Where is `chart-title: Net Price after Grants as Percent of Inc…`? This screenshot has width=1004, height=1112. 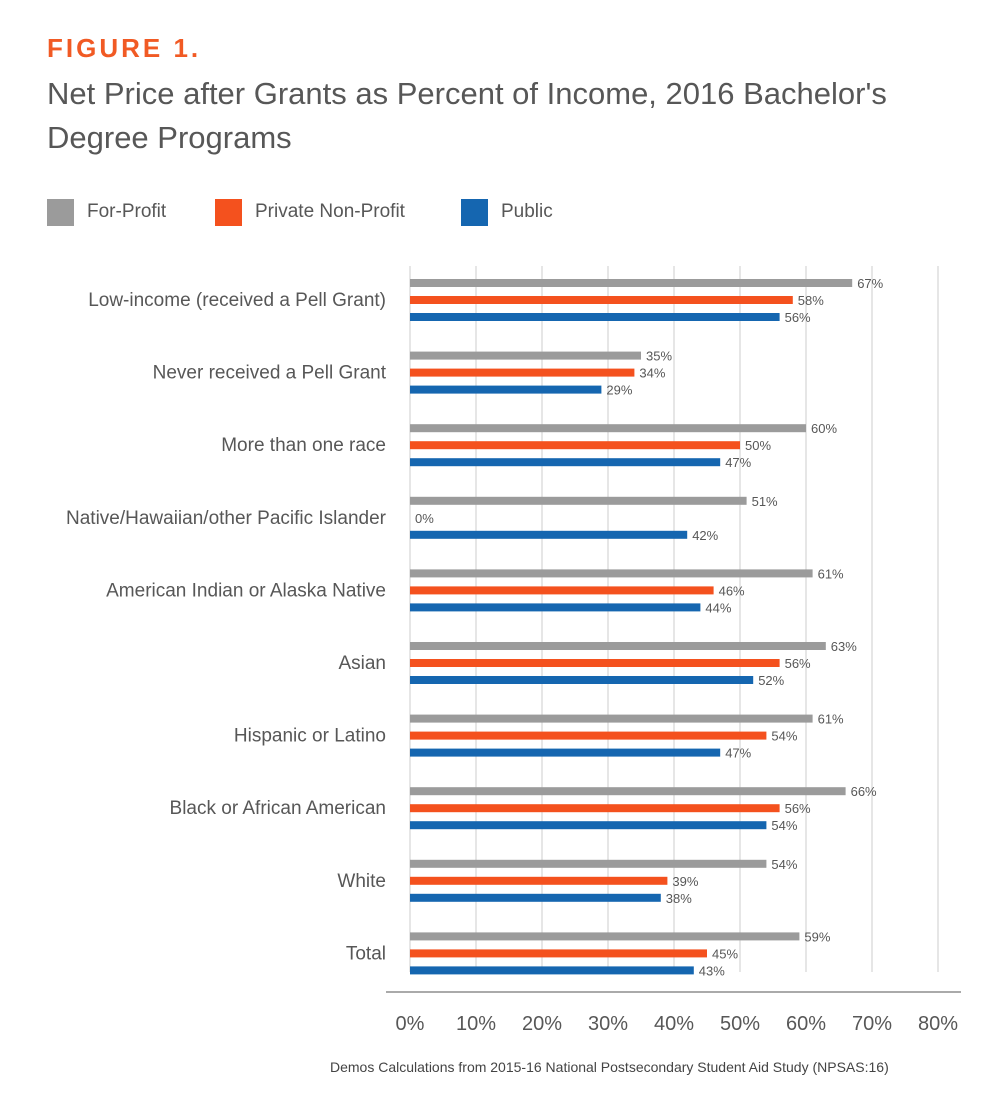 chart-title: Net Price after Grants as Percent of Inc… is located at coordinates (467, 115).